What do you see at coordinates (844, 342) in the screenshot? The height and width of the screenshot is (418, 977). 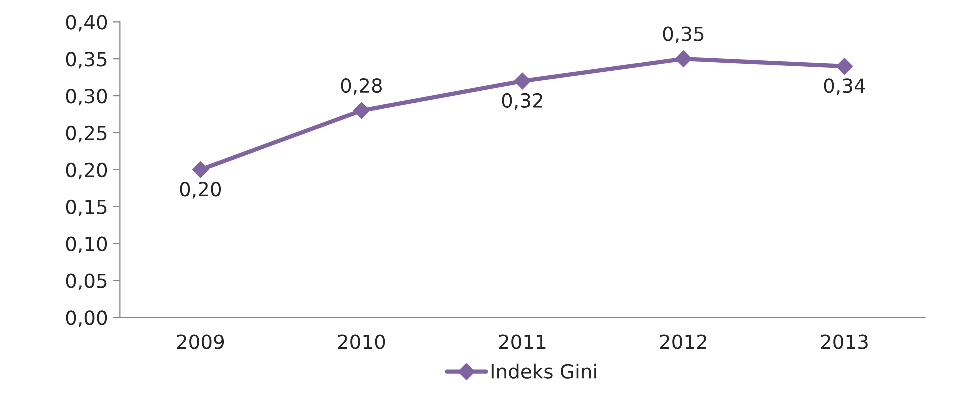 I see `x-tick-label: 2013` at bounding box center [844, 342].